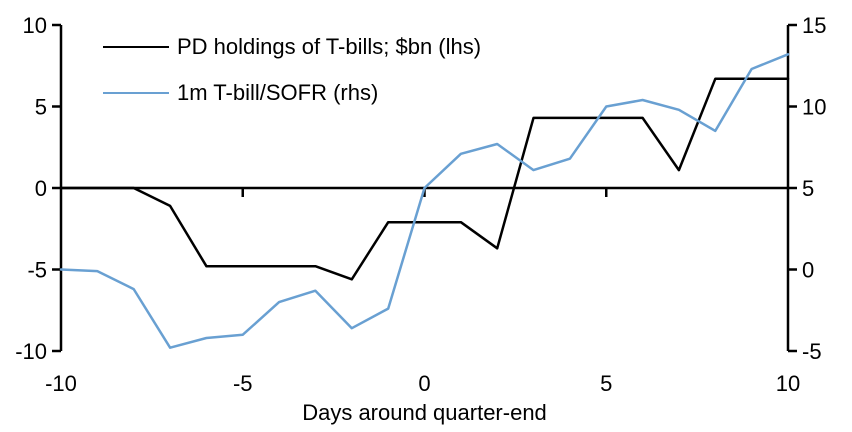  Describe the element at coordinates (61, 383) in the screenshot. I see `x-axis-tick-label: -10` at that location.